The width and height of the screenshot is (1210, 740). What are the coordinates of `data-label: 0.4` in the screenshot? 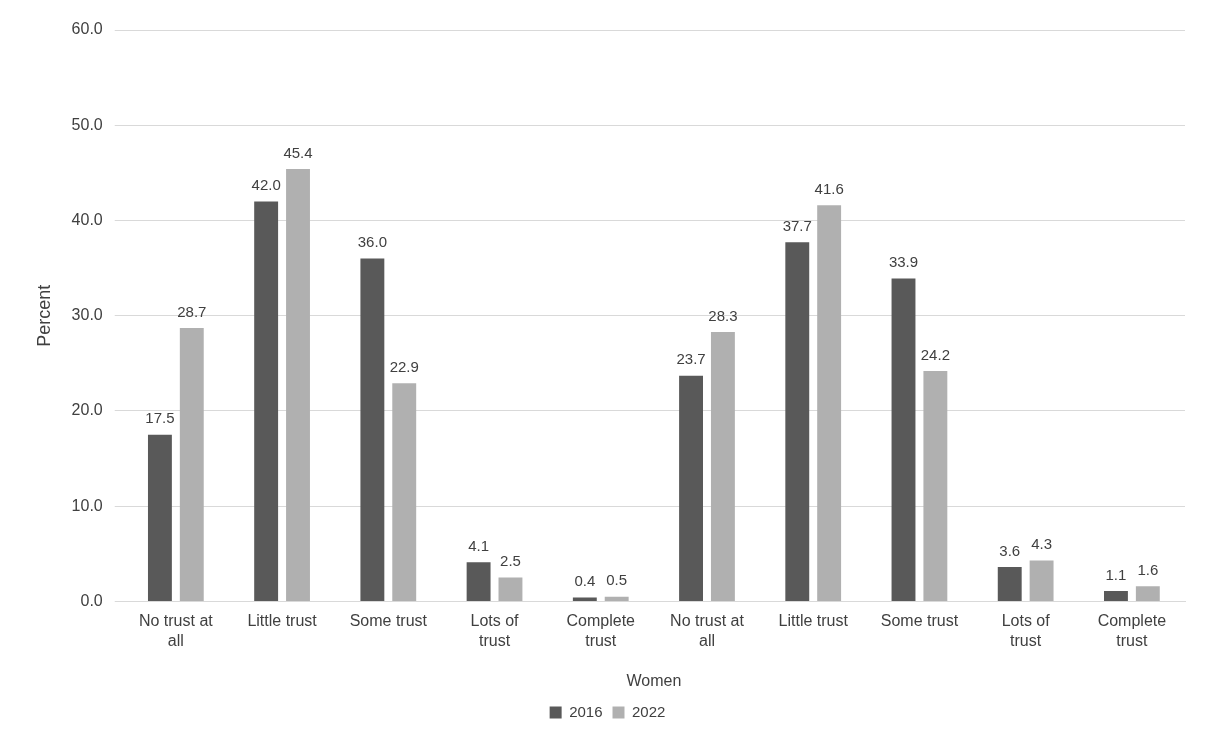 It's located at (585, 581).